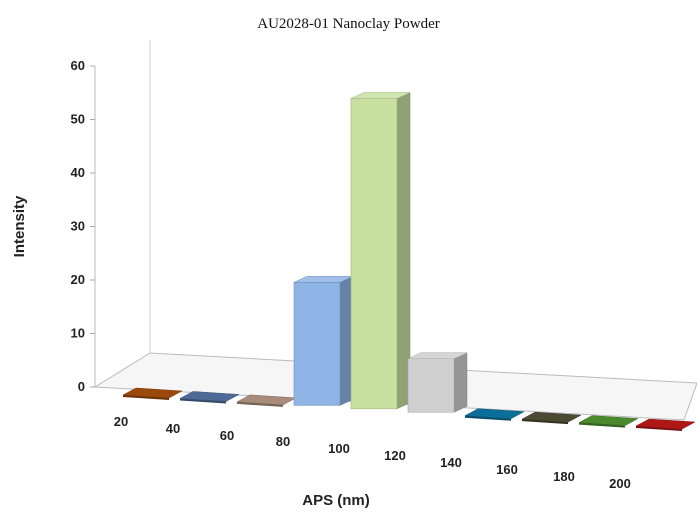 This screenshot has width=697, height=518. What do you see at coordinates (121, 421) in the screenshot?
I see `x-tick-label: 20` at bounding box center [121, 421].